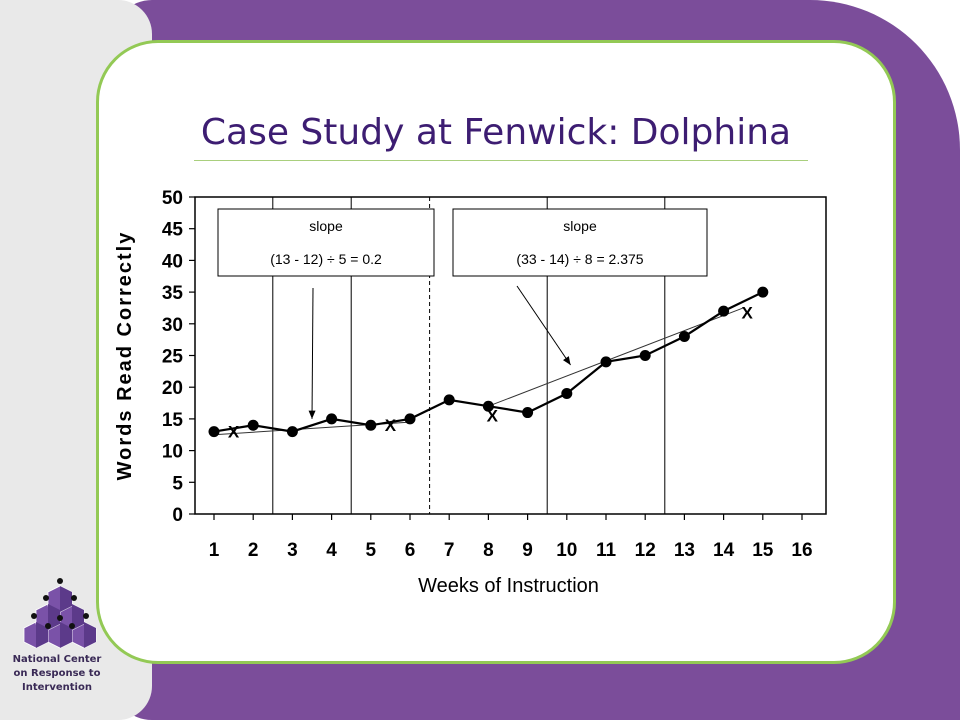  Describe the element at coordinates (501, 160) in the screenshot. I see `title-underline` at that location.